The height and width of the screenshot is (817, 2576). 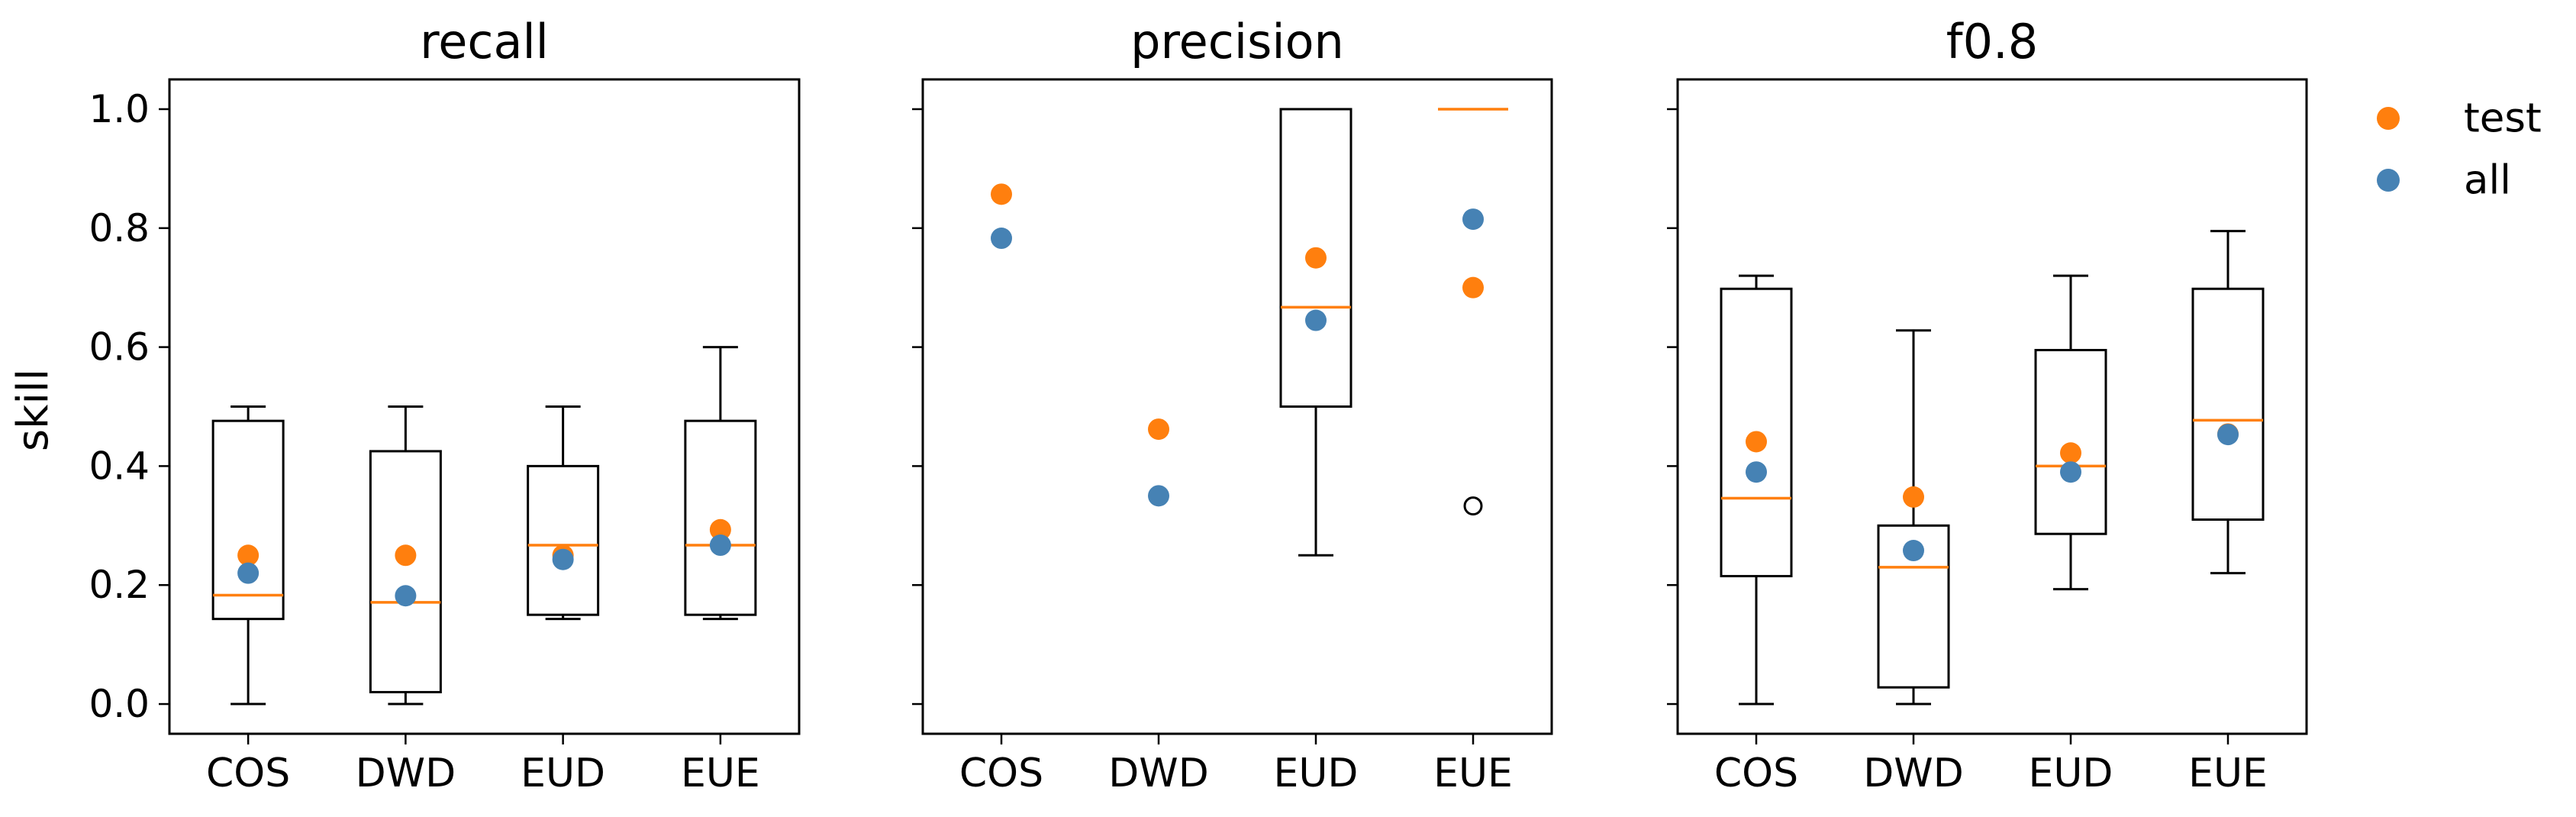 What do you see at coordinates (120, 585) in the screenshot?
I see `y-tick-label: 0.2` at bounding box center [120, 585].